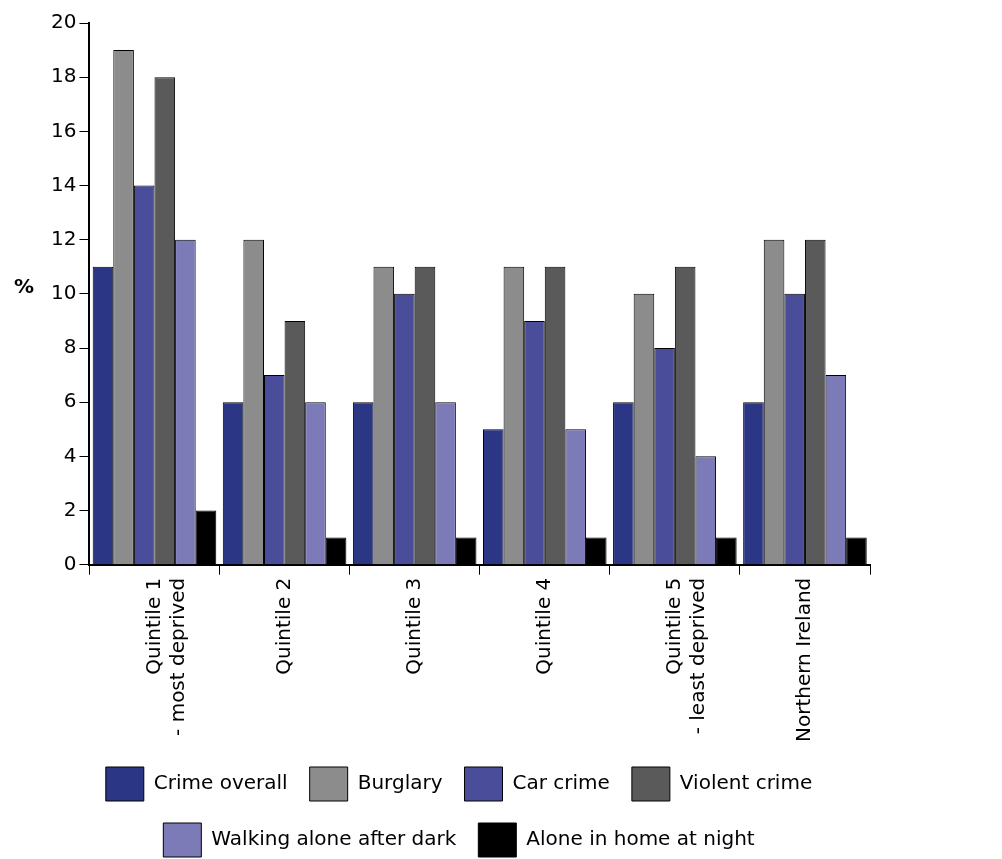 Image resolution: width=1002 pixels, height=859 pixels. What do you see at coordinates (746, 782) in the screenshot?
I see `legend-label: Violent crime` at bounding box center [746, 782].